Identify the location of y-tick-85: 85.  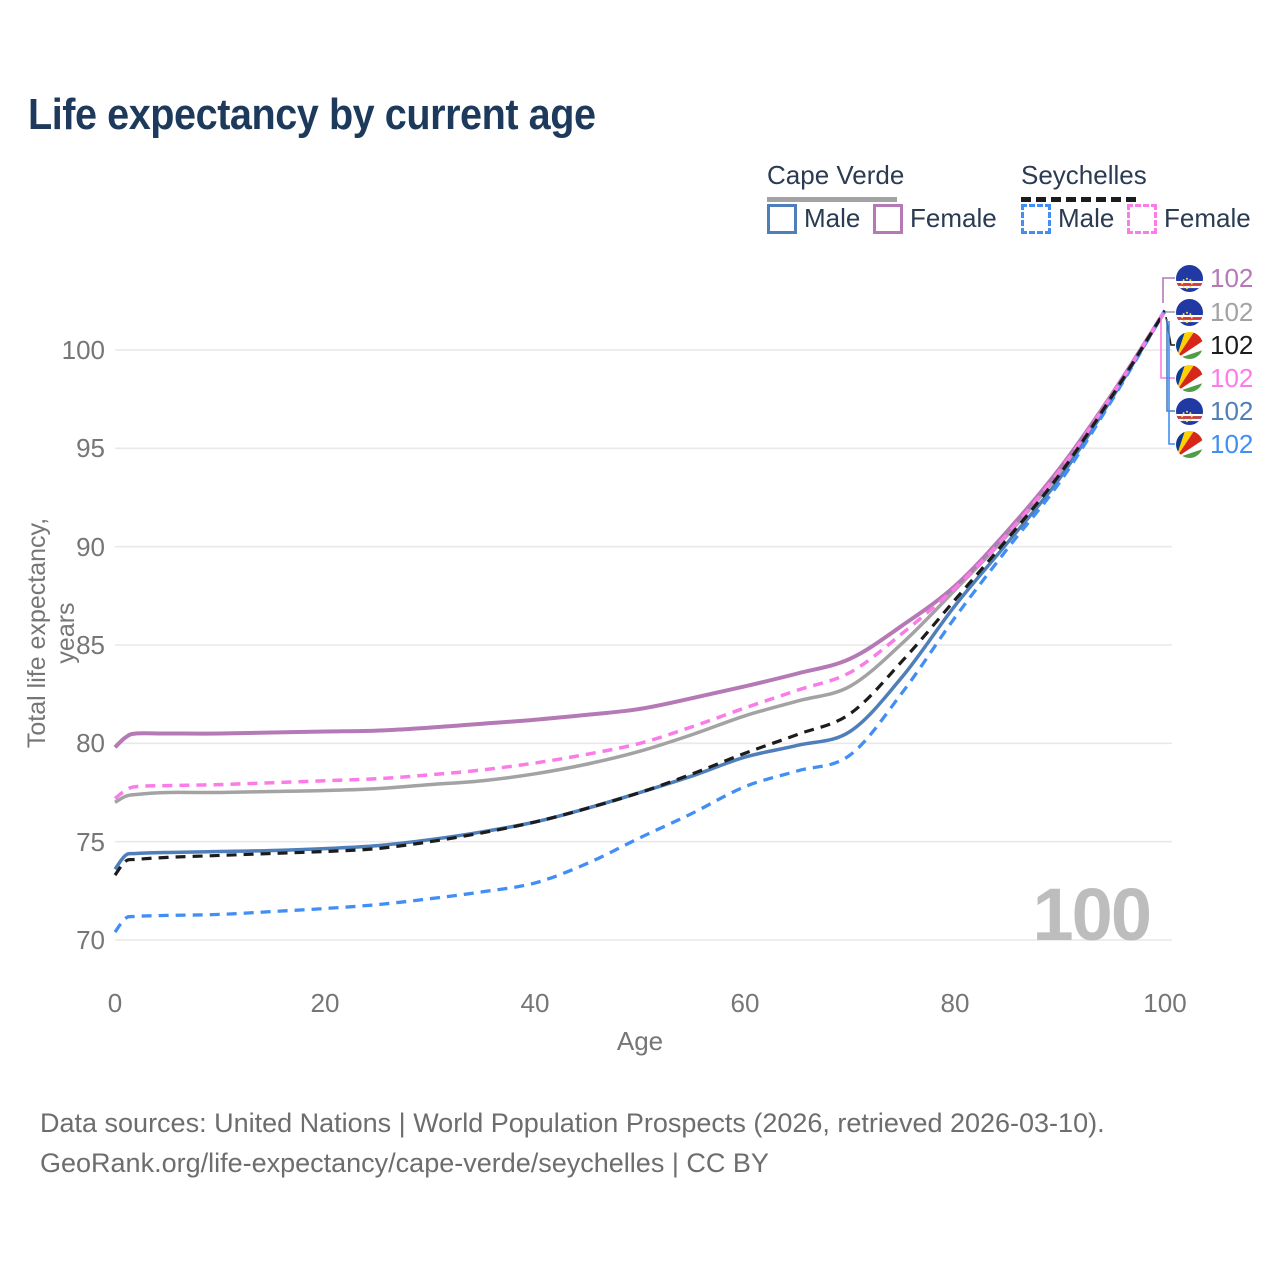
(90, 645).